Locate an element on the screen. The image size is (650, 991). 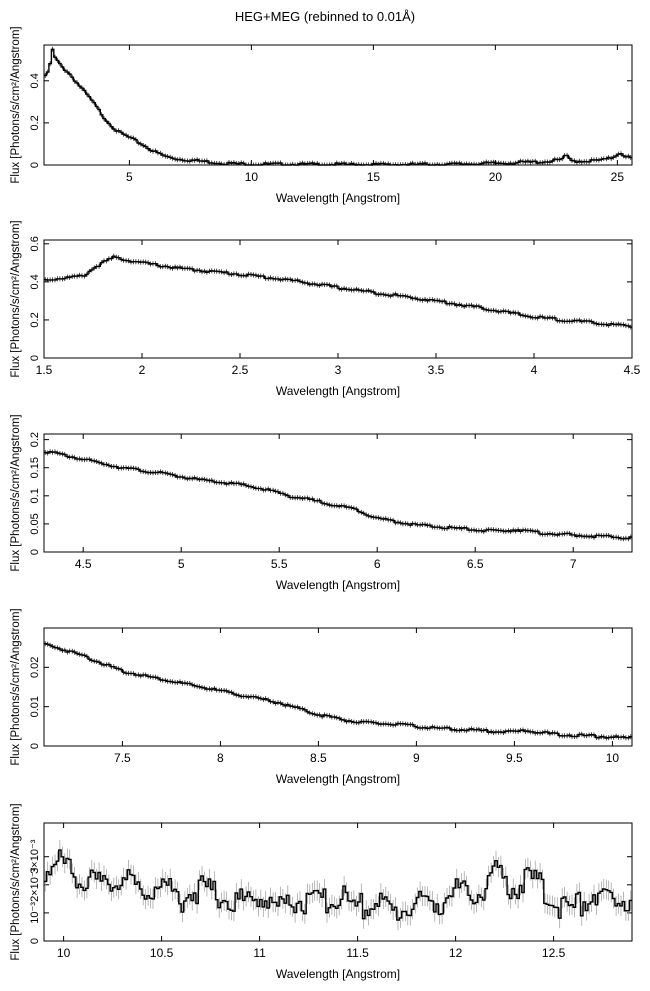
y-tick-label: 0.02 is located at coordinates (35, 667).